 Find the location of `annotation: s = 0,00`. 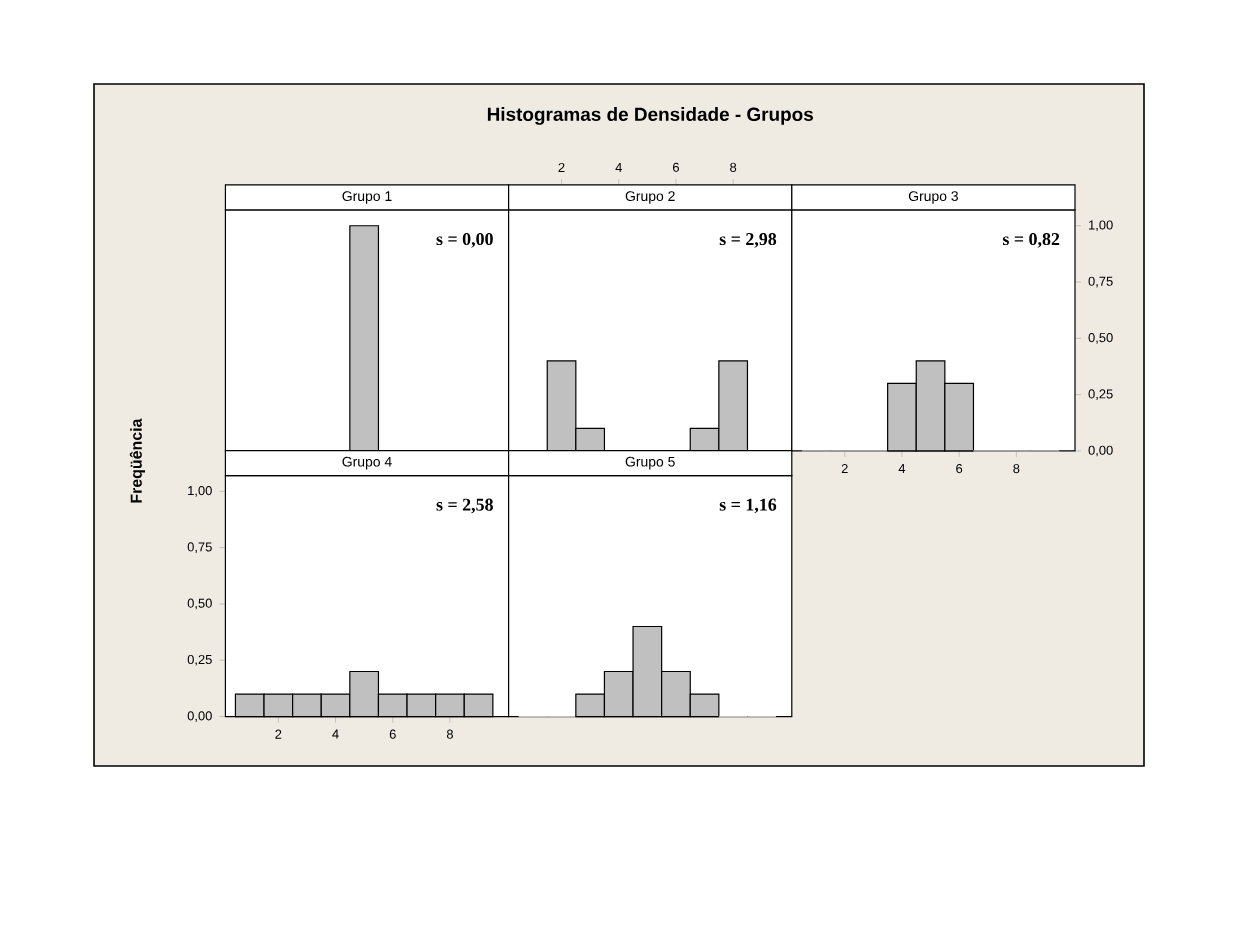

annotation: s = 0,00 is located at coordinates (464, 240).